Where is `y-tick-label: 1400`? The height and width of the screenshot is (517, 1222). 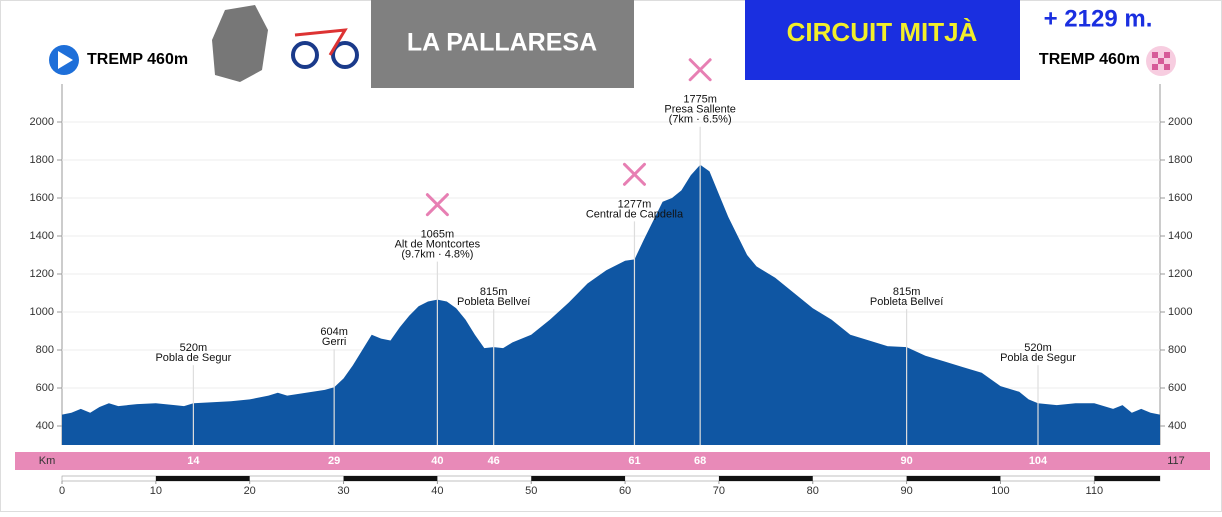 y-tick-label: 1400 is located at coordinates (42, 236).